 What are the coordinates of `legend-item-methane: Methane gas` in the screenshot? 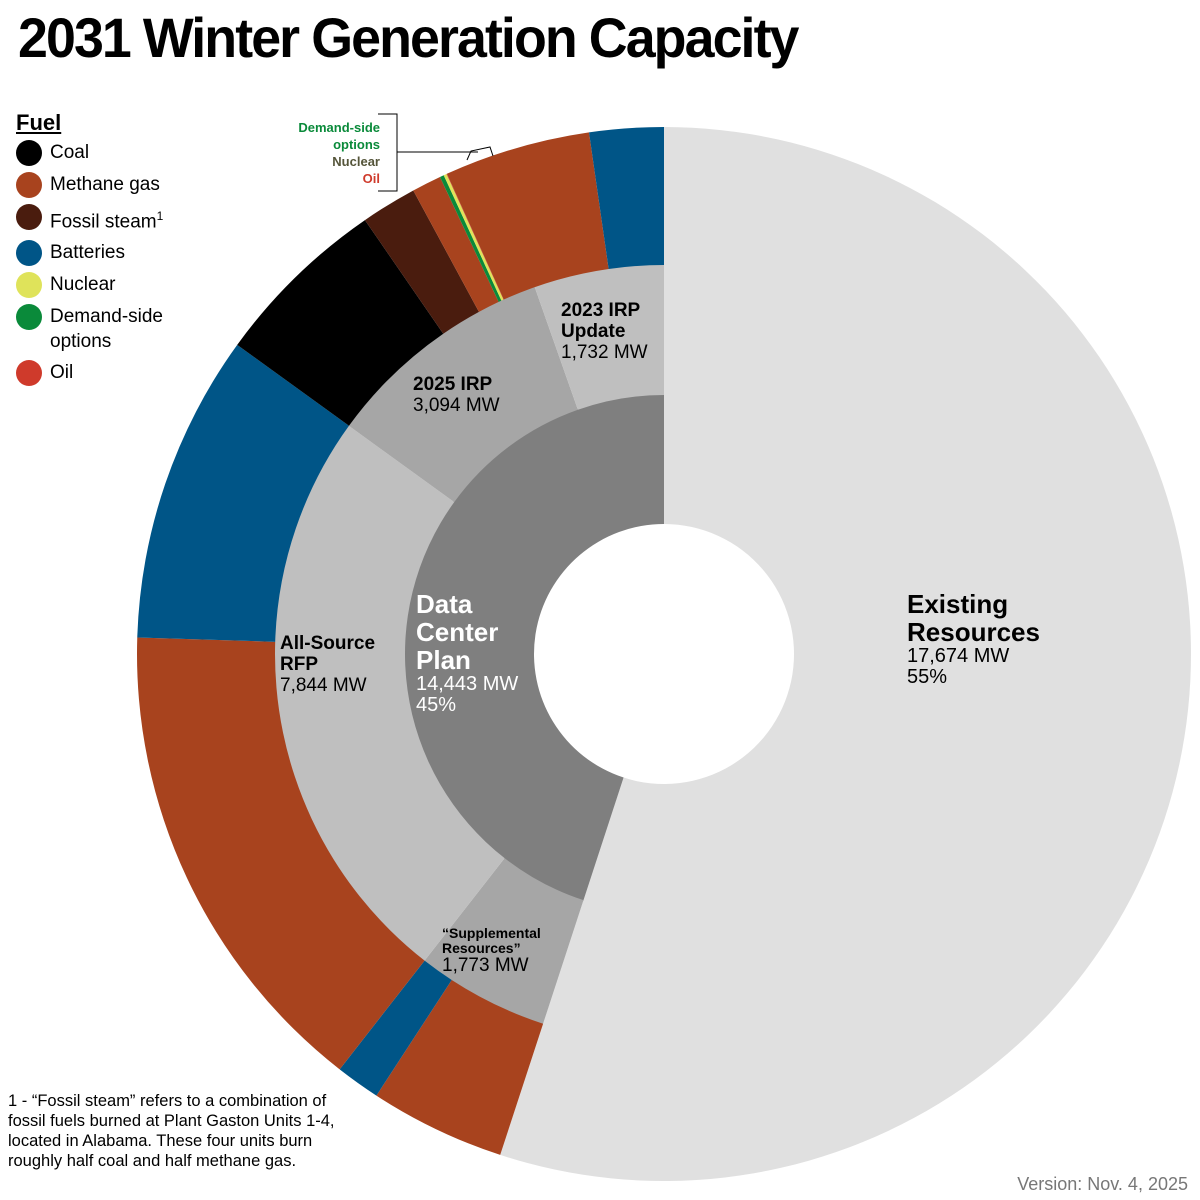 It's located at (98, 185).